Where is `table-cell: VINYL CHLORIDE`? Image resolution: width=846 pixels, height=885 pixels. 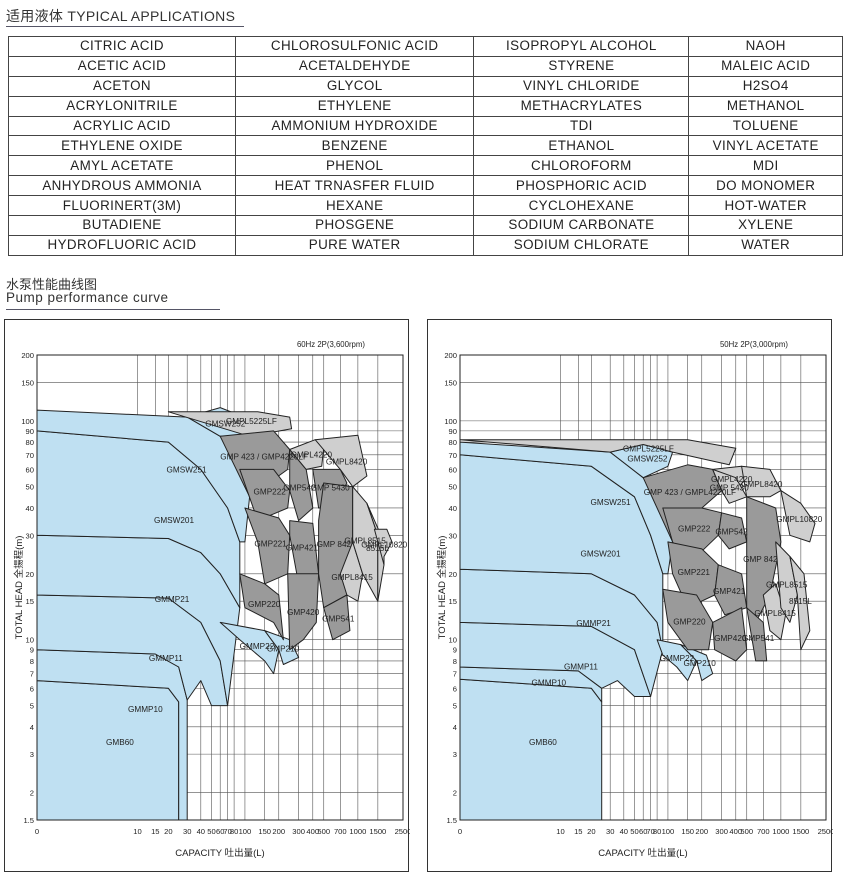 table-cell: VINYL CHLORIDE is located at coordinates (581, 86).